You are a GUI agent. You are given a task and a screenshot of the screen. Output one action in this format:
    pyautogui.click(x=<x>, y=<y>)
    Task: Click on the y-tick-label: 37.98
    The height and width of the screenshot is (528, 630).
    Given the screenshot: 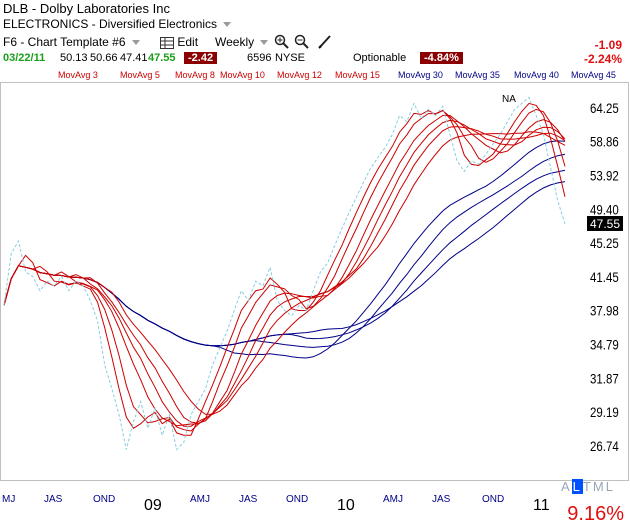 What is the action you would take?
    pyautogui.click(x=604, y=311)
    